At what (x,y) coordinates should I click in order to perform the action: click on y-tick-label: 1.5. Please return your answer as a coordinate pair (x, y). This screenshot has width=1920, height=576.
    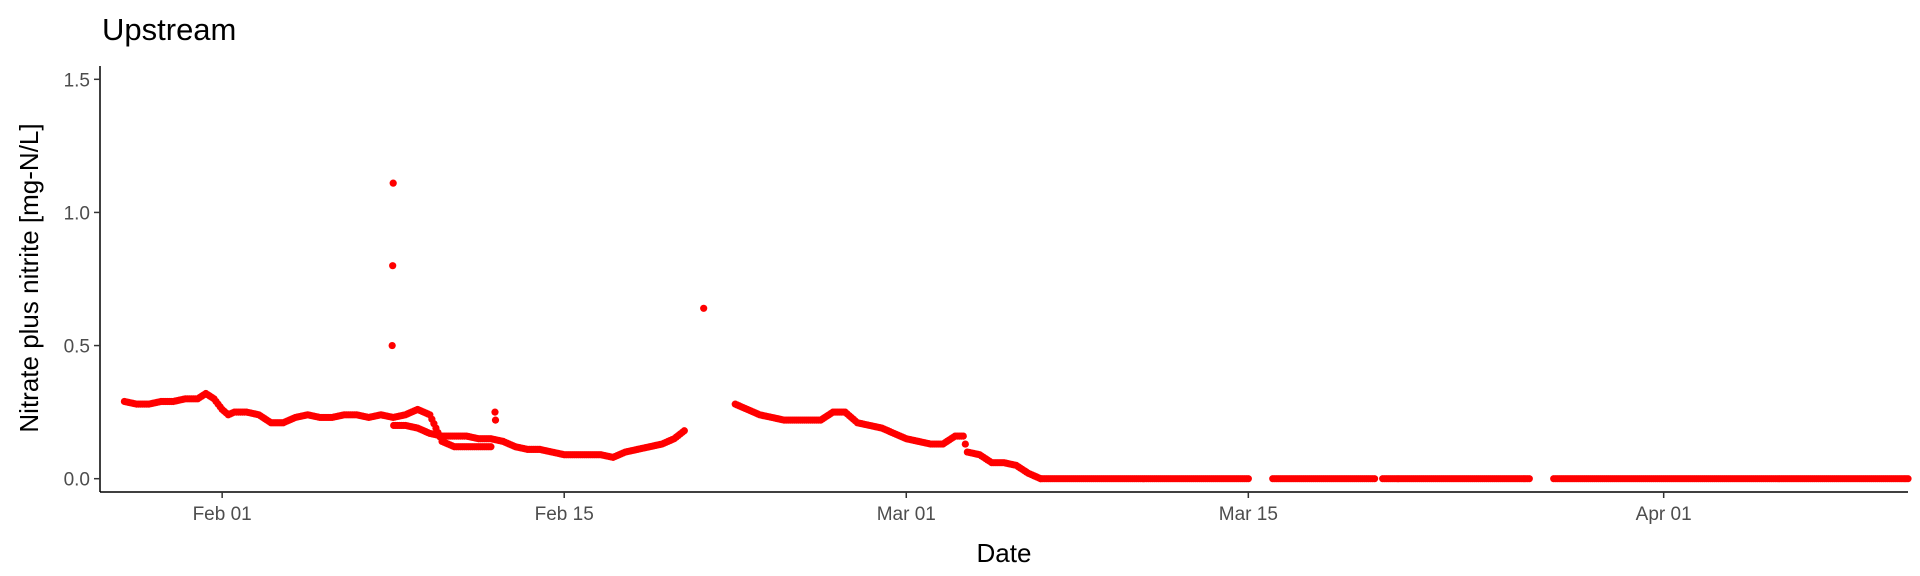
    Looking at the image, I should click on (77, 80).